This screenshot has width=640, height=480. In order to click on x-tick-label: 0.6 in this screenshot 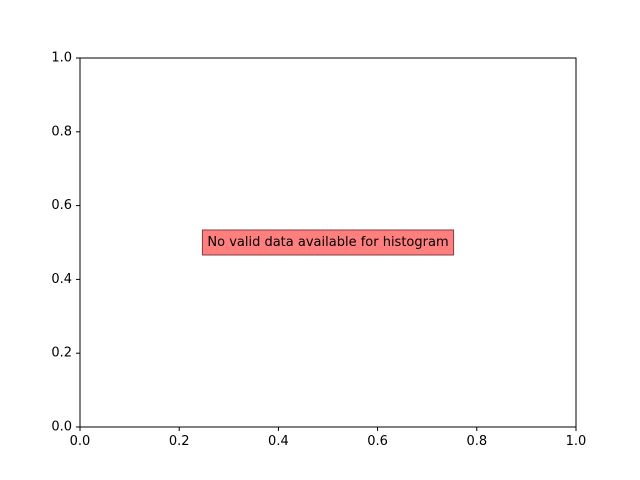, I will do `click(377, 441)`.